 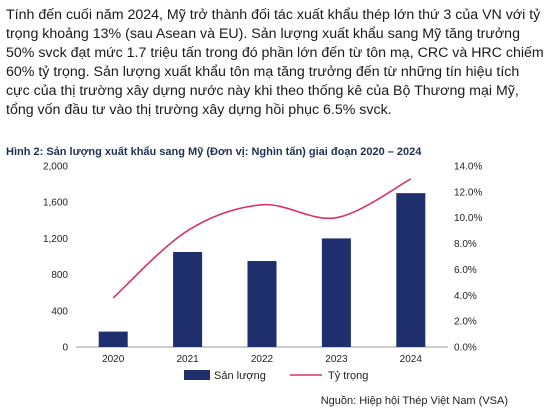 What do you see at coordinates (465, 348) in the screenshot?
I see `y-right-tick-label: 0.0%` at bounding box center [465, 348].